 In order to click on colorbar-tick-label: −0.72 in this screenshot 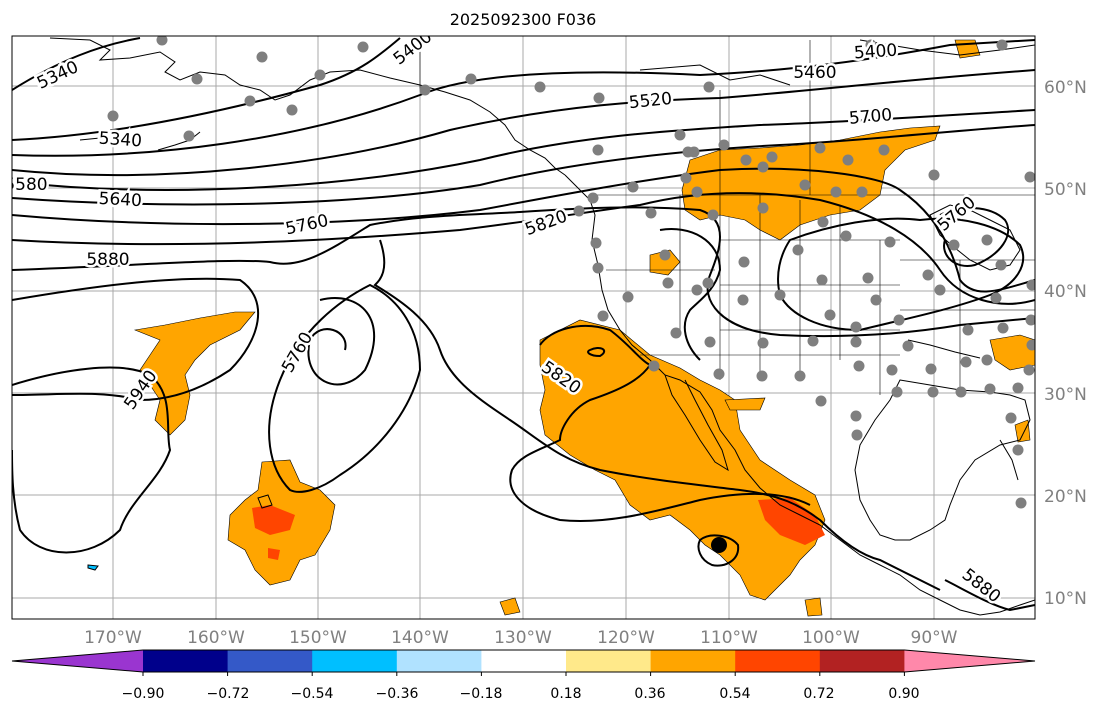, I will do `click(228, 694)`.